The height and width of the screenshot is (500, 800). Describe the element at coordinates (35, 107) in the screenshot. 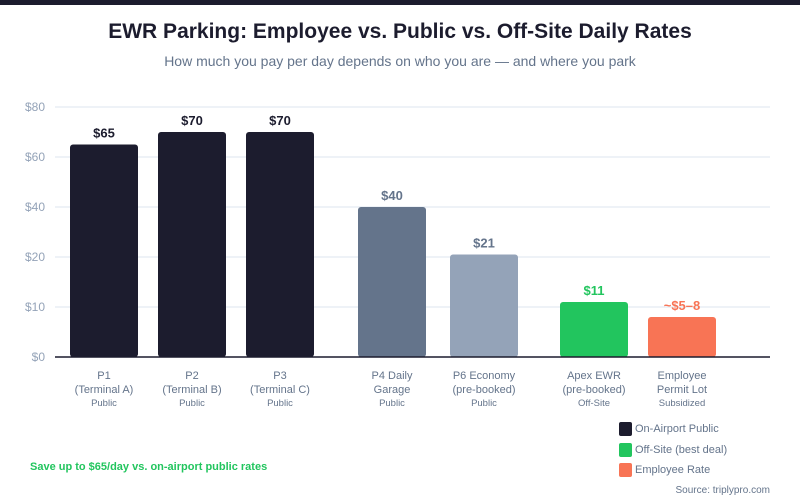

I see `y-tick-label: $80` at that location.